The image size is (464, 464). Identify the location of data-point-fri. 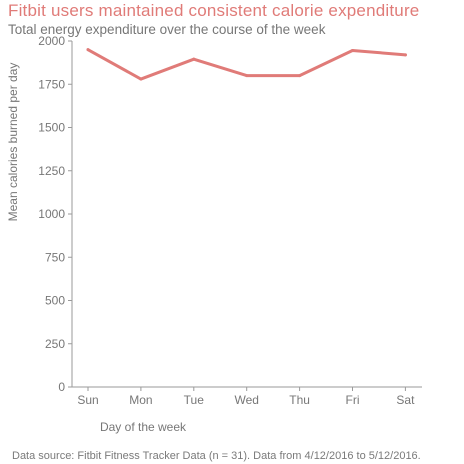
(352, 51).